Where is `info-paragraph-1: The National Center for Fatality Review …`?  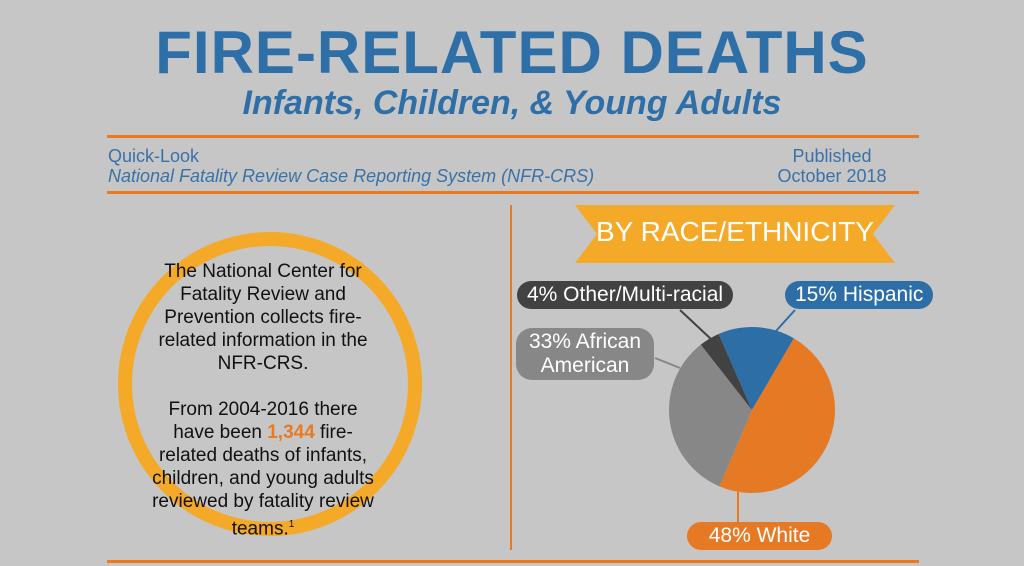 info-paragraph-1: The National Center for Fatality Review … is located at coordinates (263, 317).